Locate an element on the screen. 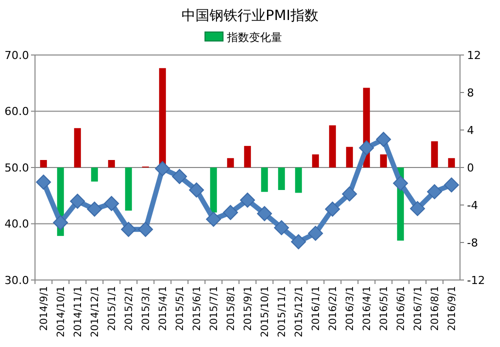  chart-title: 中国钢铁行业PMI指数 is located at coordinates (250, 16).